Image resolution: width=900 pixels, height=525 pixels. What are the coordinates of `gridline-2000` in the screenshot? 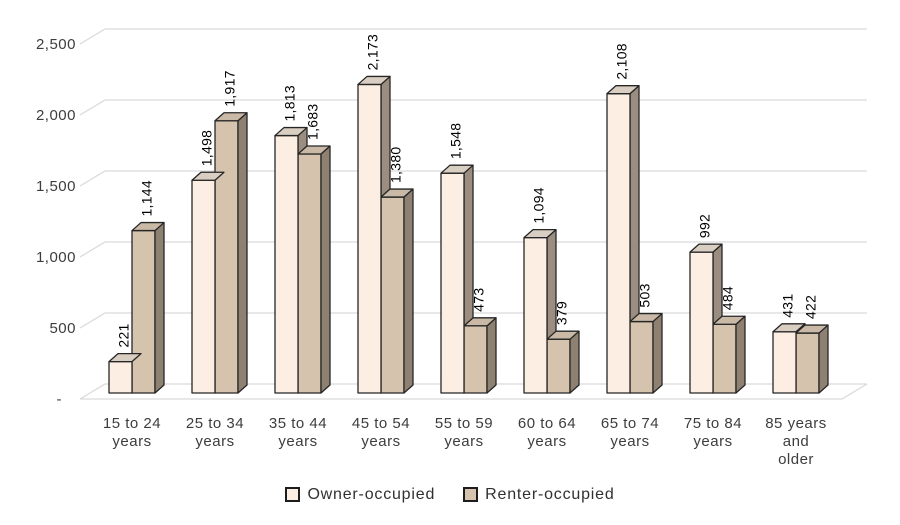 It's located at (473, 107).